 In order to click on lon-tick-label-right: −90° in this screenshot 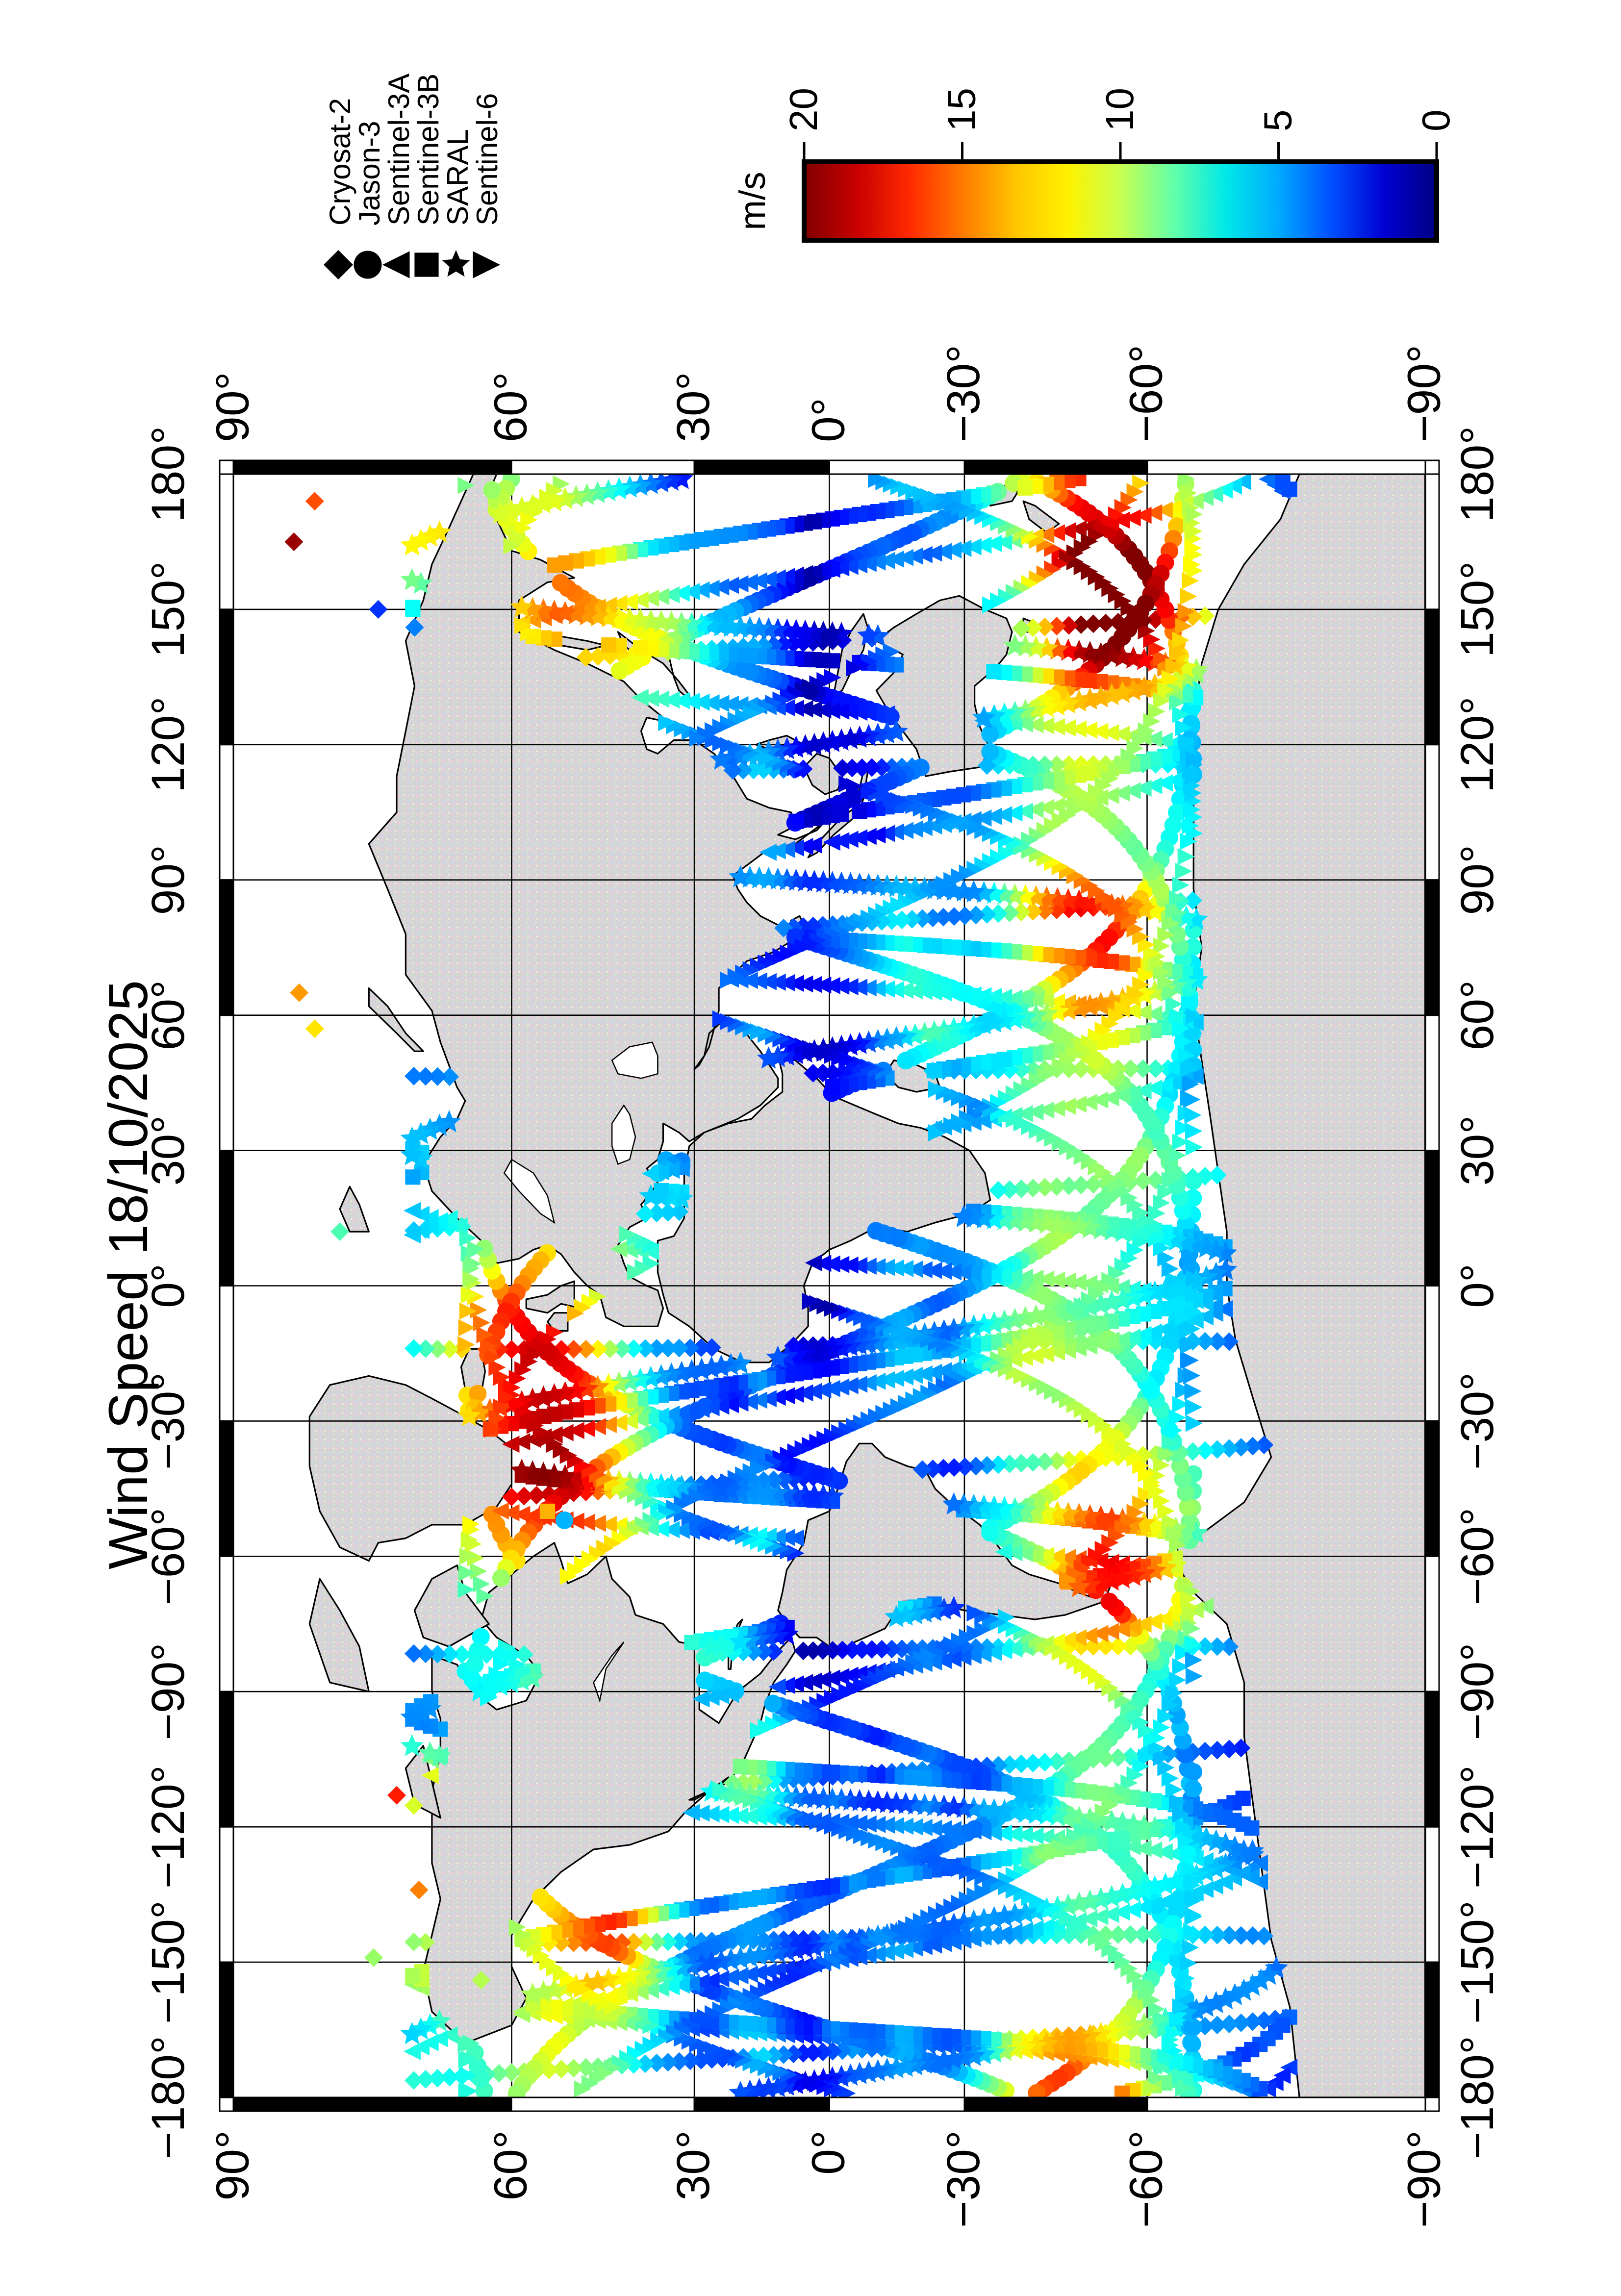, I will do `click(1477, 1692)`.